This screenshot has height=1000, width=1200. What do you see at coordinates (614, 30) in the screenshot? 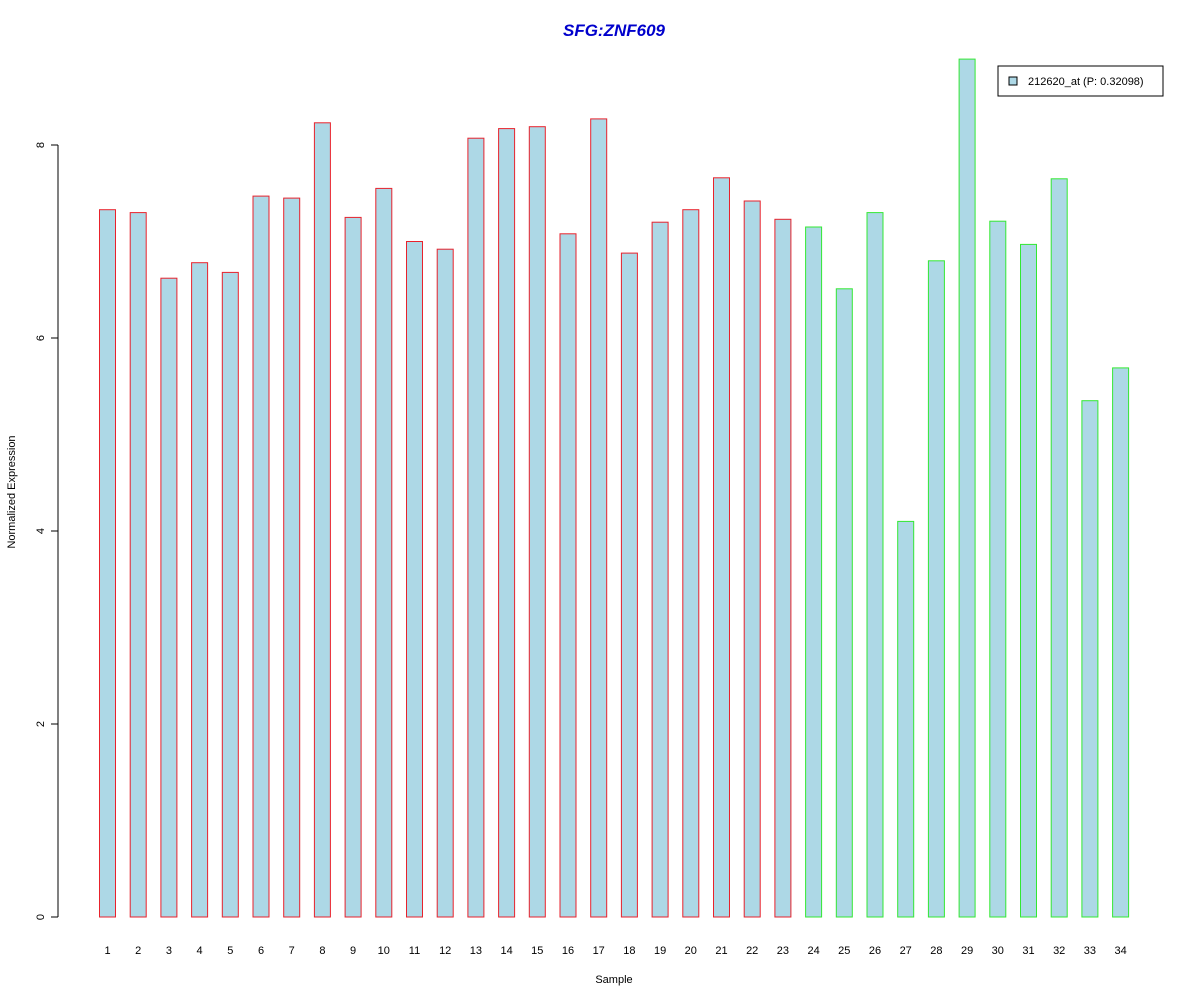
I see `chart-title: SFG:ZNF609` at bounding box center [614, 30].